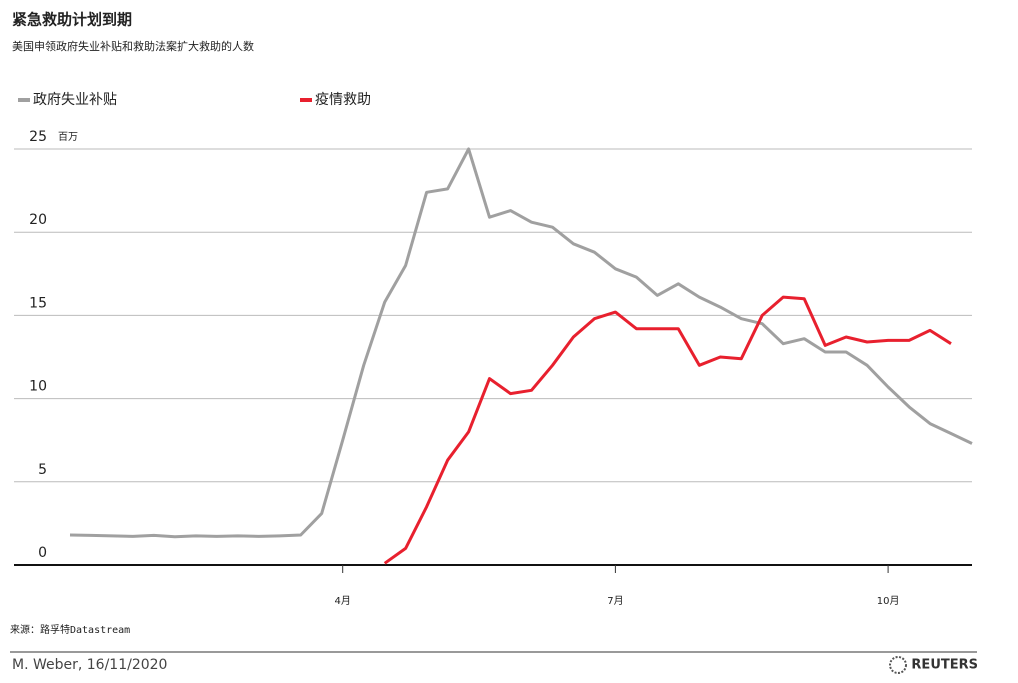 Image resolution: width=1018 pixels, height=683 pixels. I want to click on brand-logo, so click(898, 665).